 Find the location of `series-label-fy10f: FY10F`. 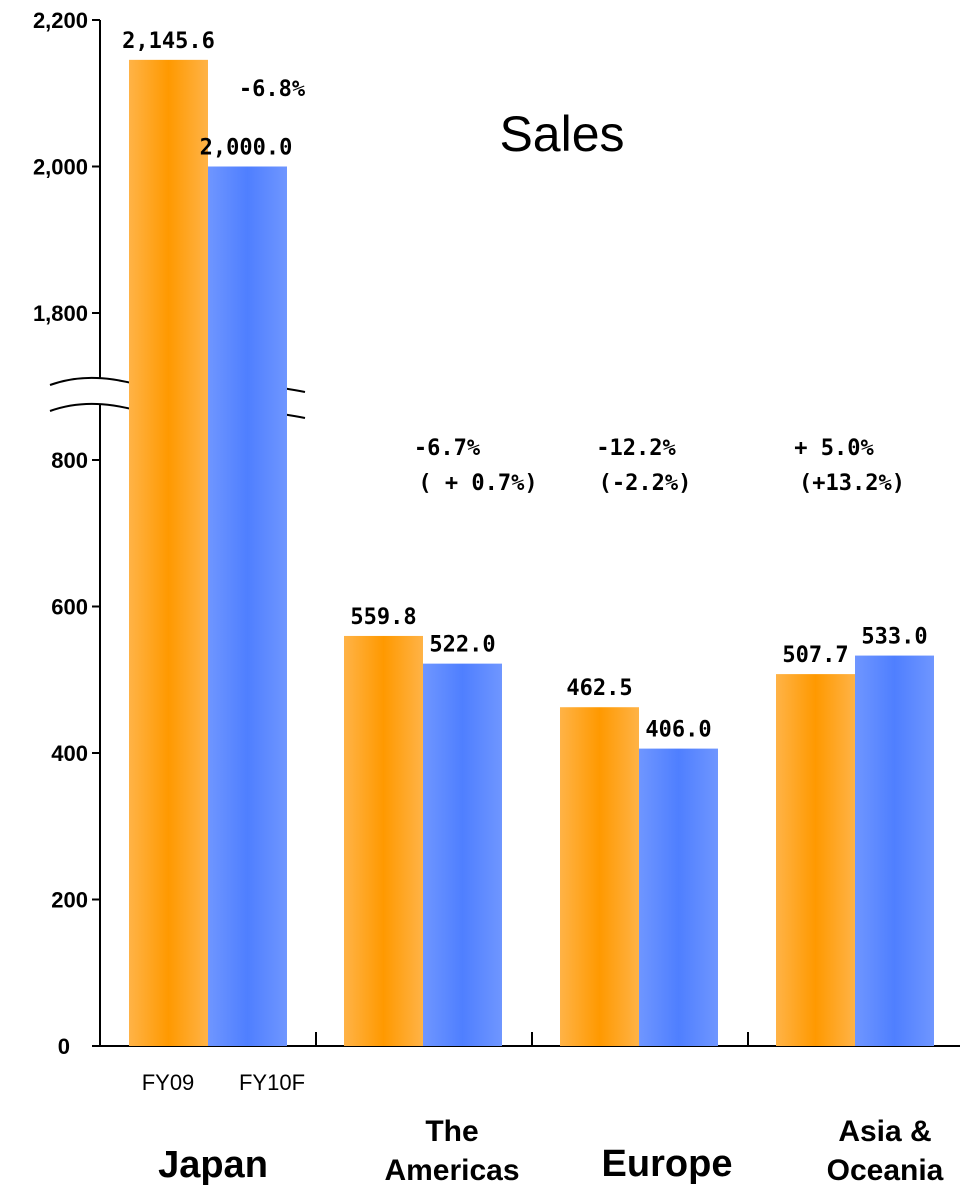

series-label-fy10f: FY10F is located at coordinates (272, 1082).